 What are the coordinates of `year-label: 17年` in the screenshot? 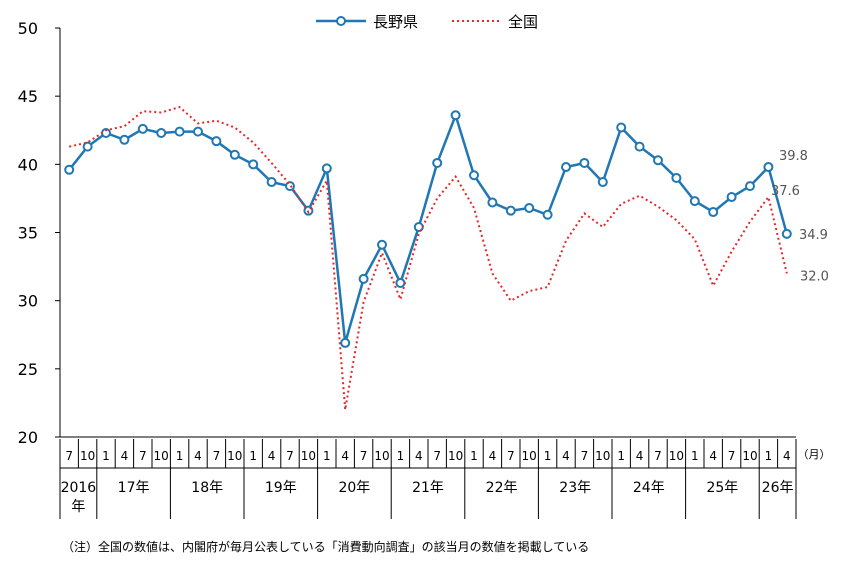 It's located at (134, 488).